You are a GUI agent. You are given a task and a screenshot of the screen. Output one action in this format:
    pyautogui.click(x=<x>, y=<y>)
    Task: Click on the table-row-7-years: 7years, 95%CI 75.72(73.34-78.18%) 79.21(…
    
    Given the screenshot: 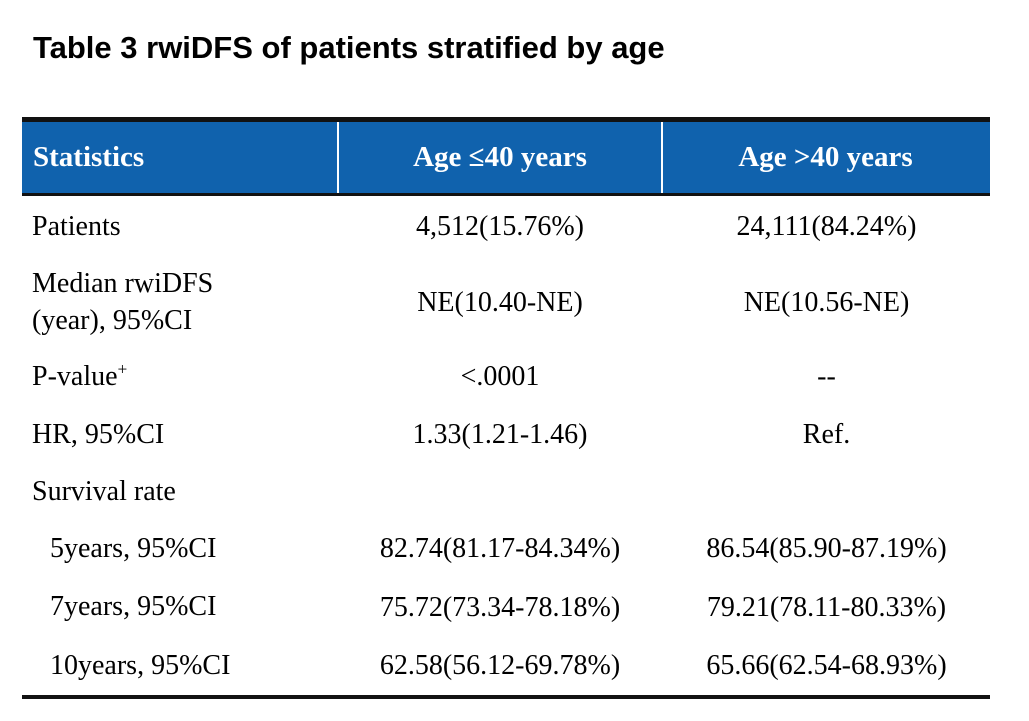 What is the action you would take?
    pyautogui.click(x=506, y=607)
    